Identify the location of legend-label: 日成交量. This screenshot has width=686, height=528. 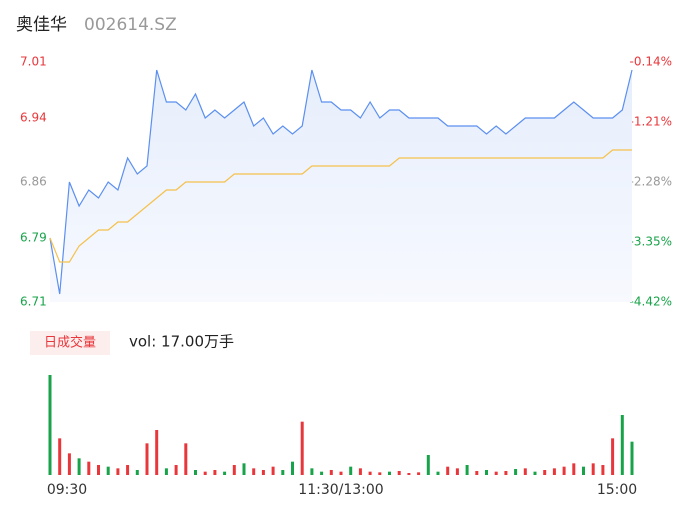
(70, 343).